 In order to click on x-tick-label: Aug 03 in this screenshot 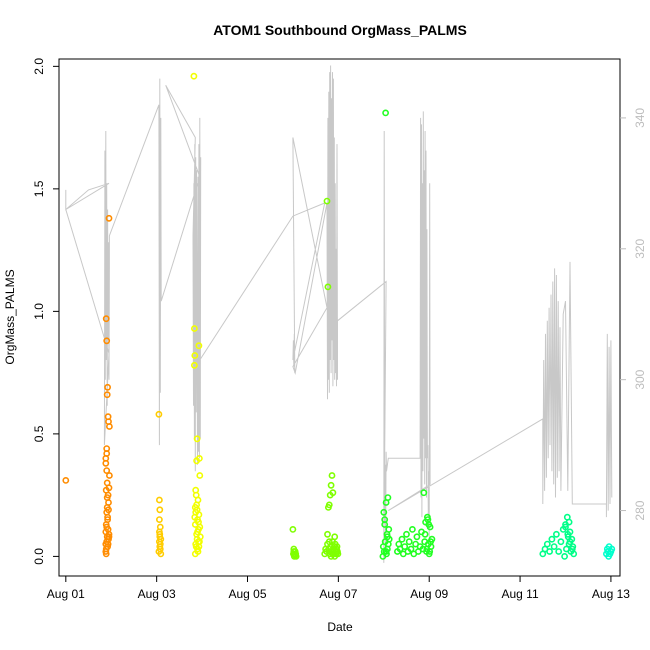, I will do `click(157, 594)`.